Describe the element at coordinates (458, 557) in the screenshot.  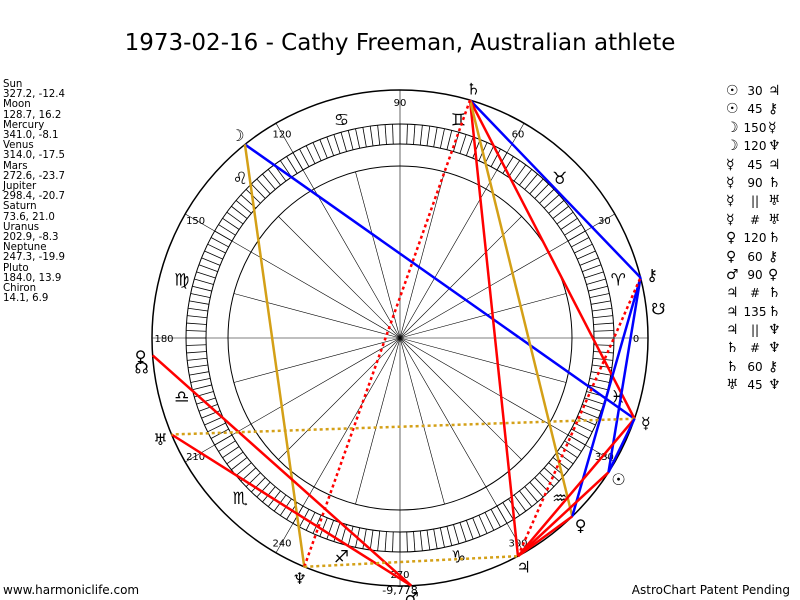
I see `zodiac-sign-icon: ♑` at that location.